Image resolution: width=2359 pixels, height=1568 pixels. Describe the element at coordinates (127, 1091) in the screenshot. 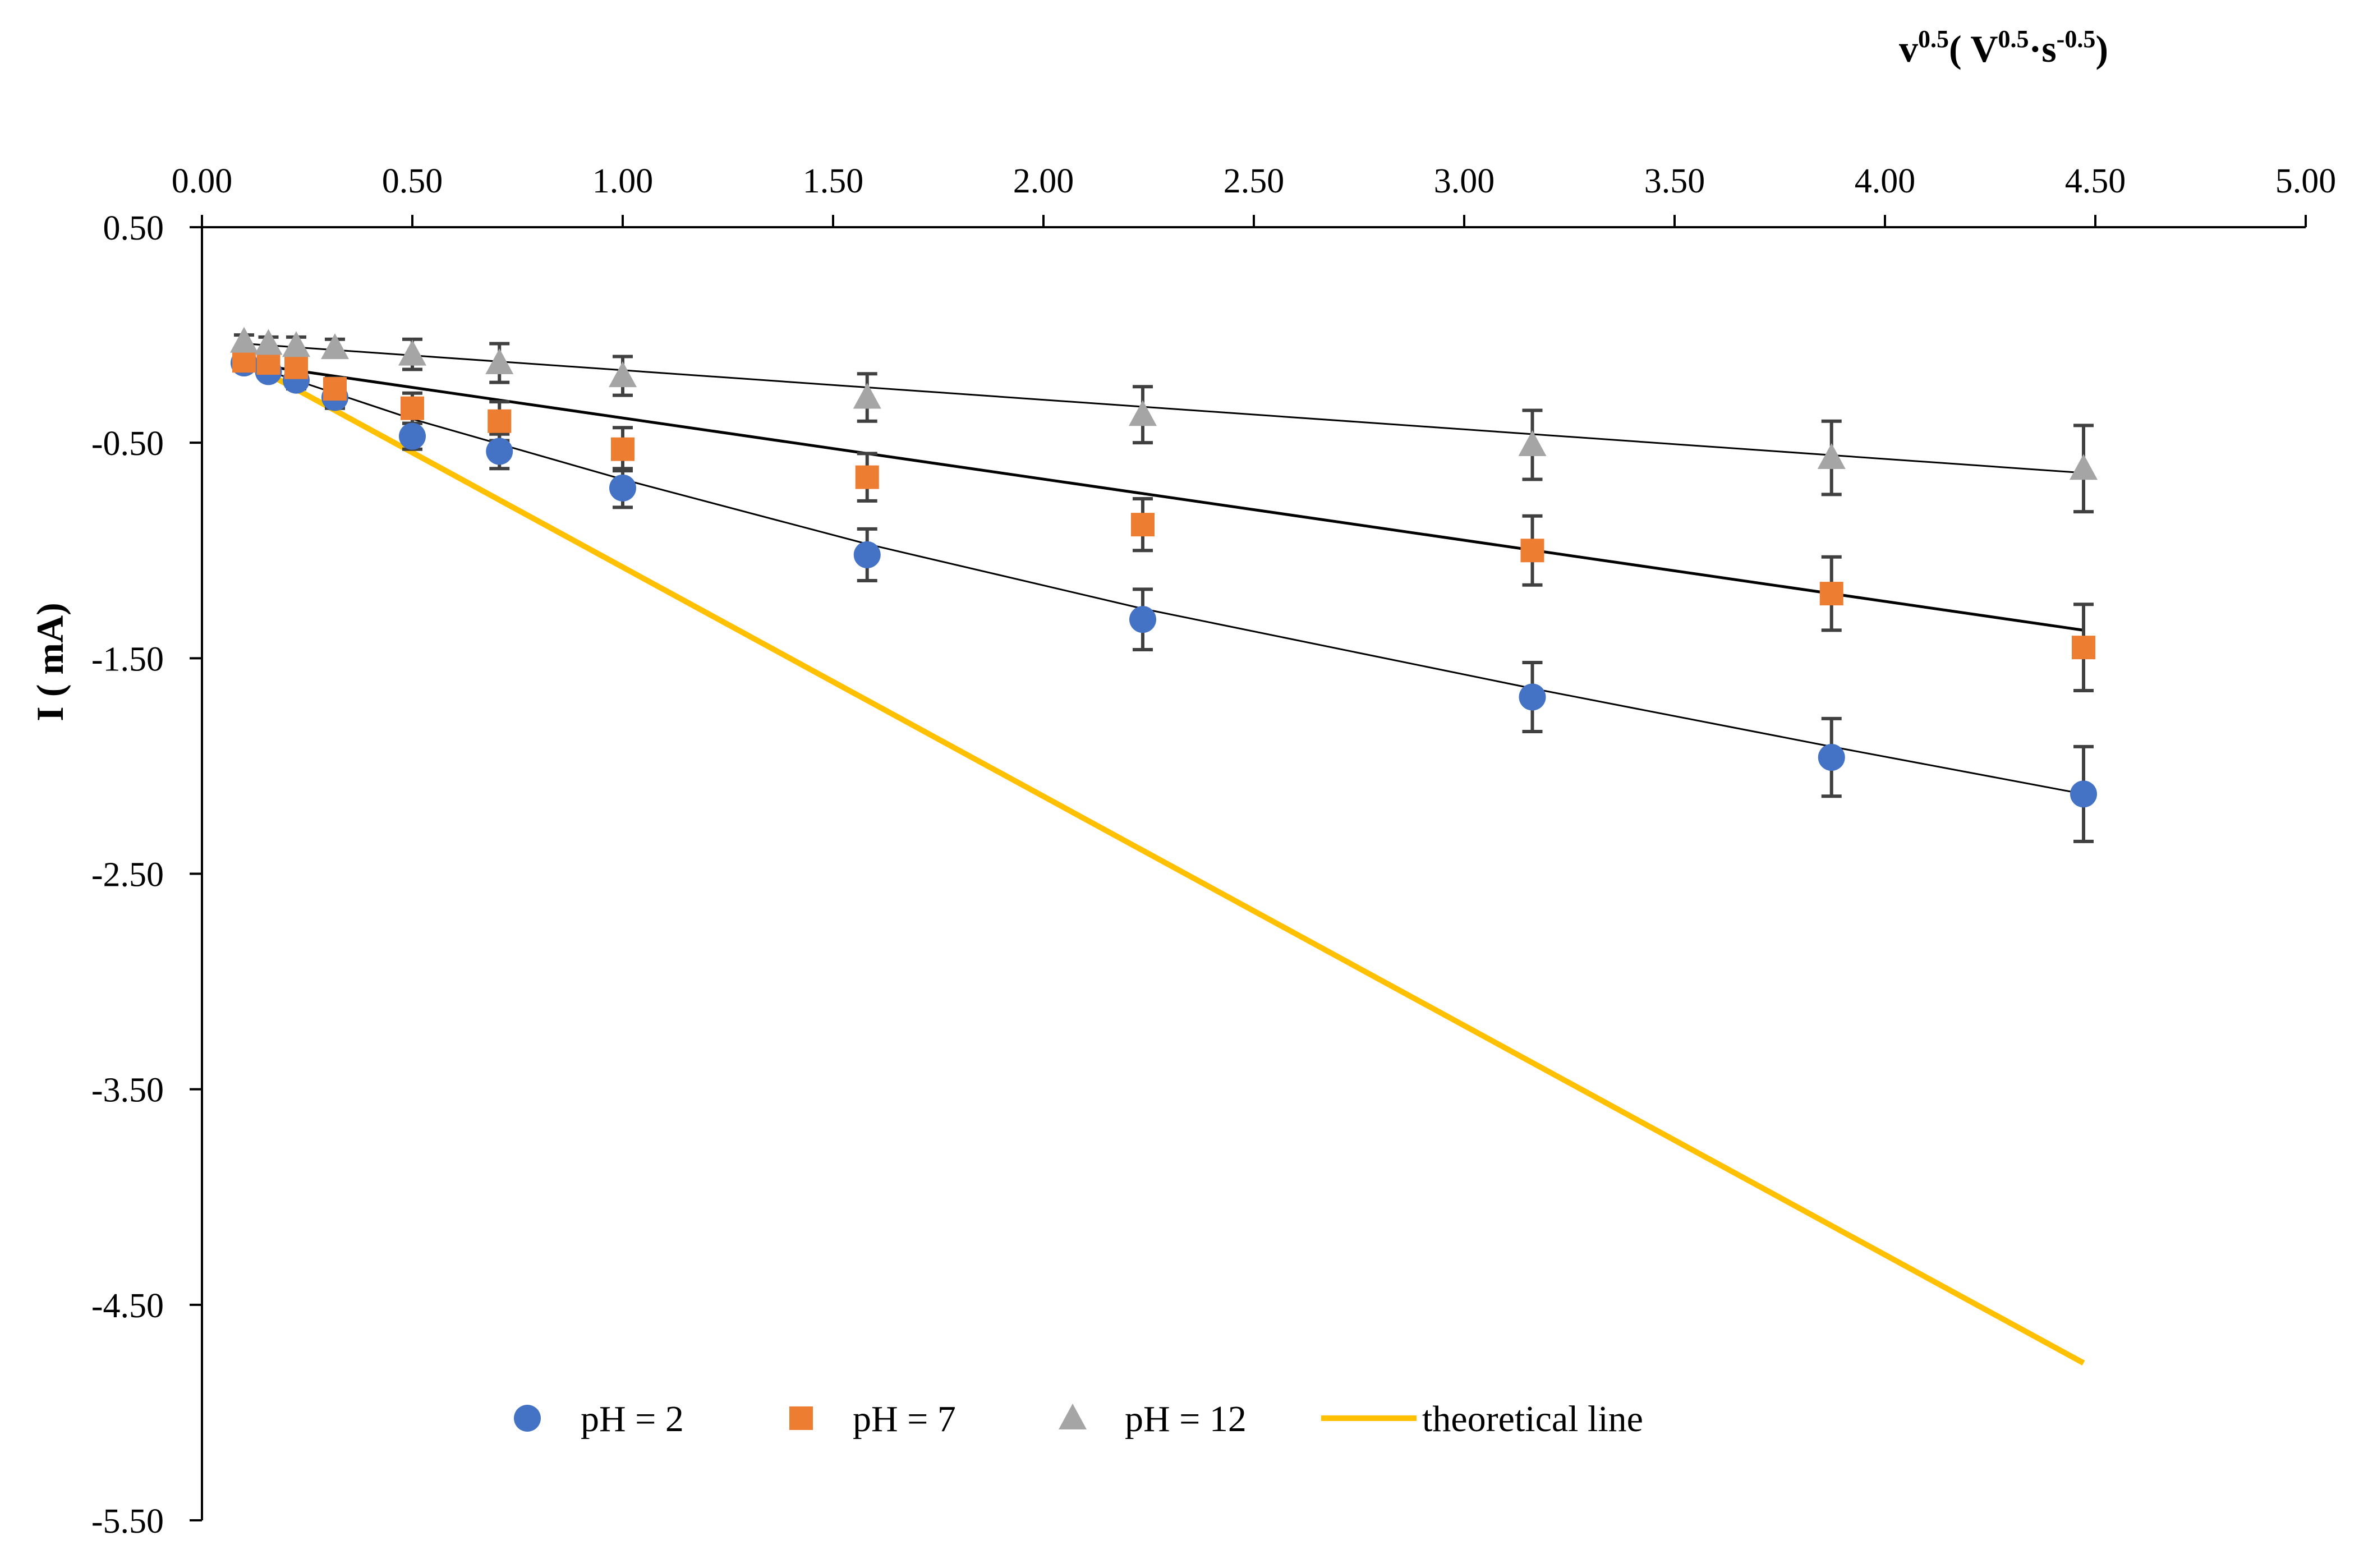

I see `y-tick-label: -3.50` at that location.